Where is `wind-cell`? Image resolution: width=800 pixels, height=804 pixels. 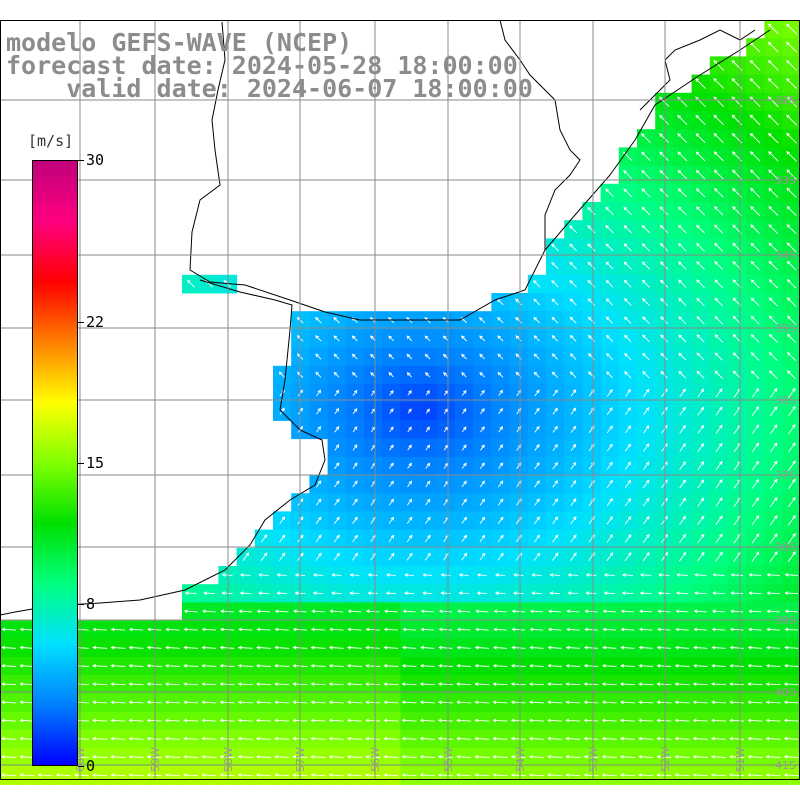
wind-cell is located at coordinates (791, 138).